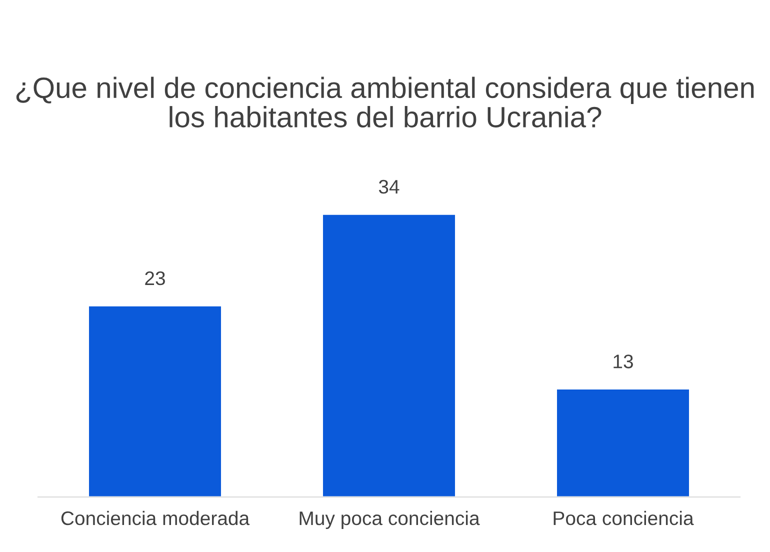 The width and height of the screenshot is (770, 552). I want to click on x-tick-label: Conciencia moderada, so click(155, 518).